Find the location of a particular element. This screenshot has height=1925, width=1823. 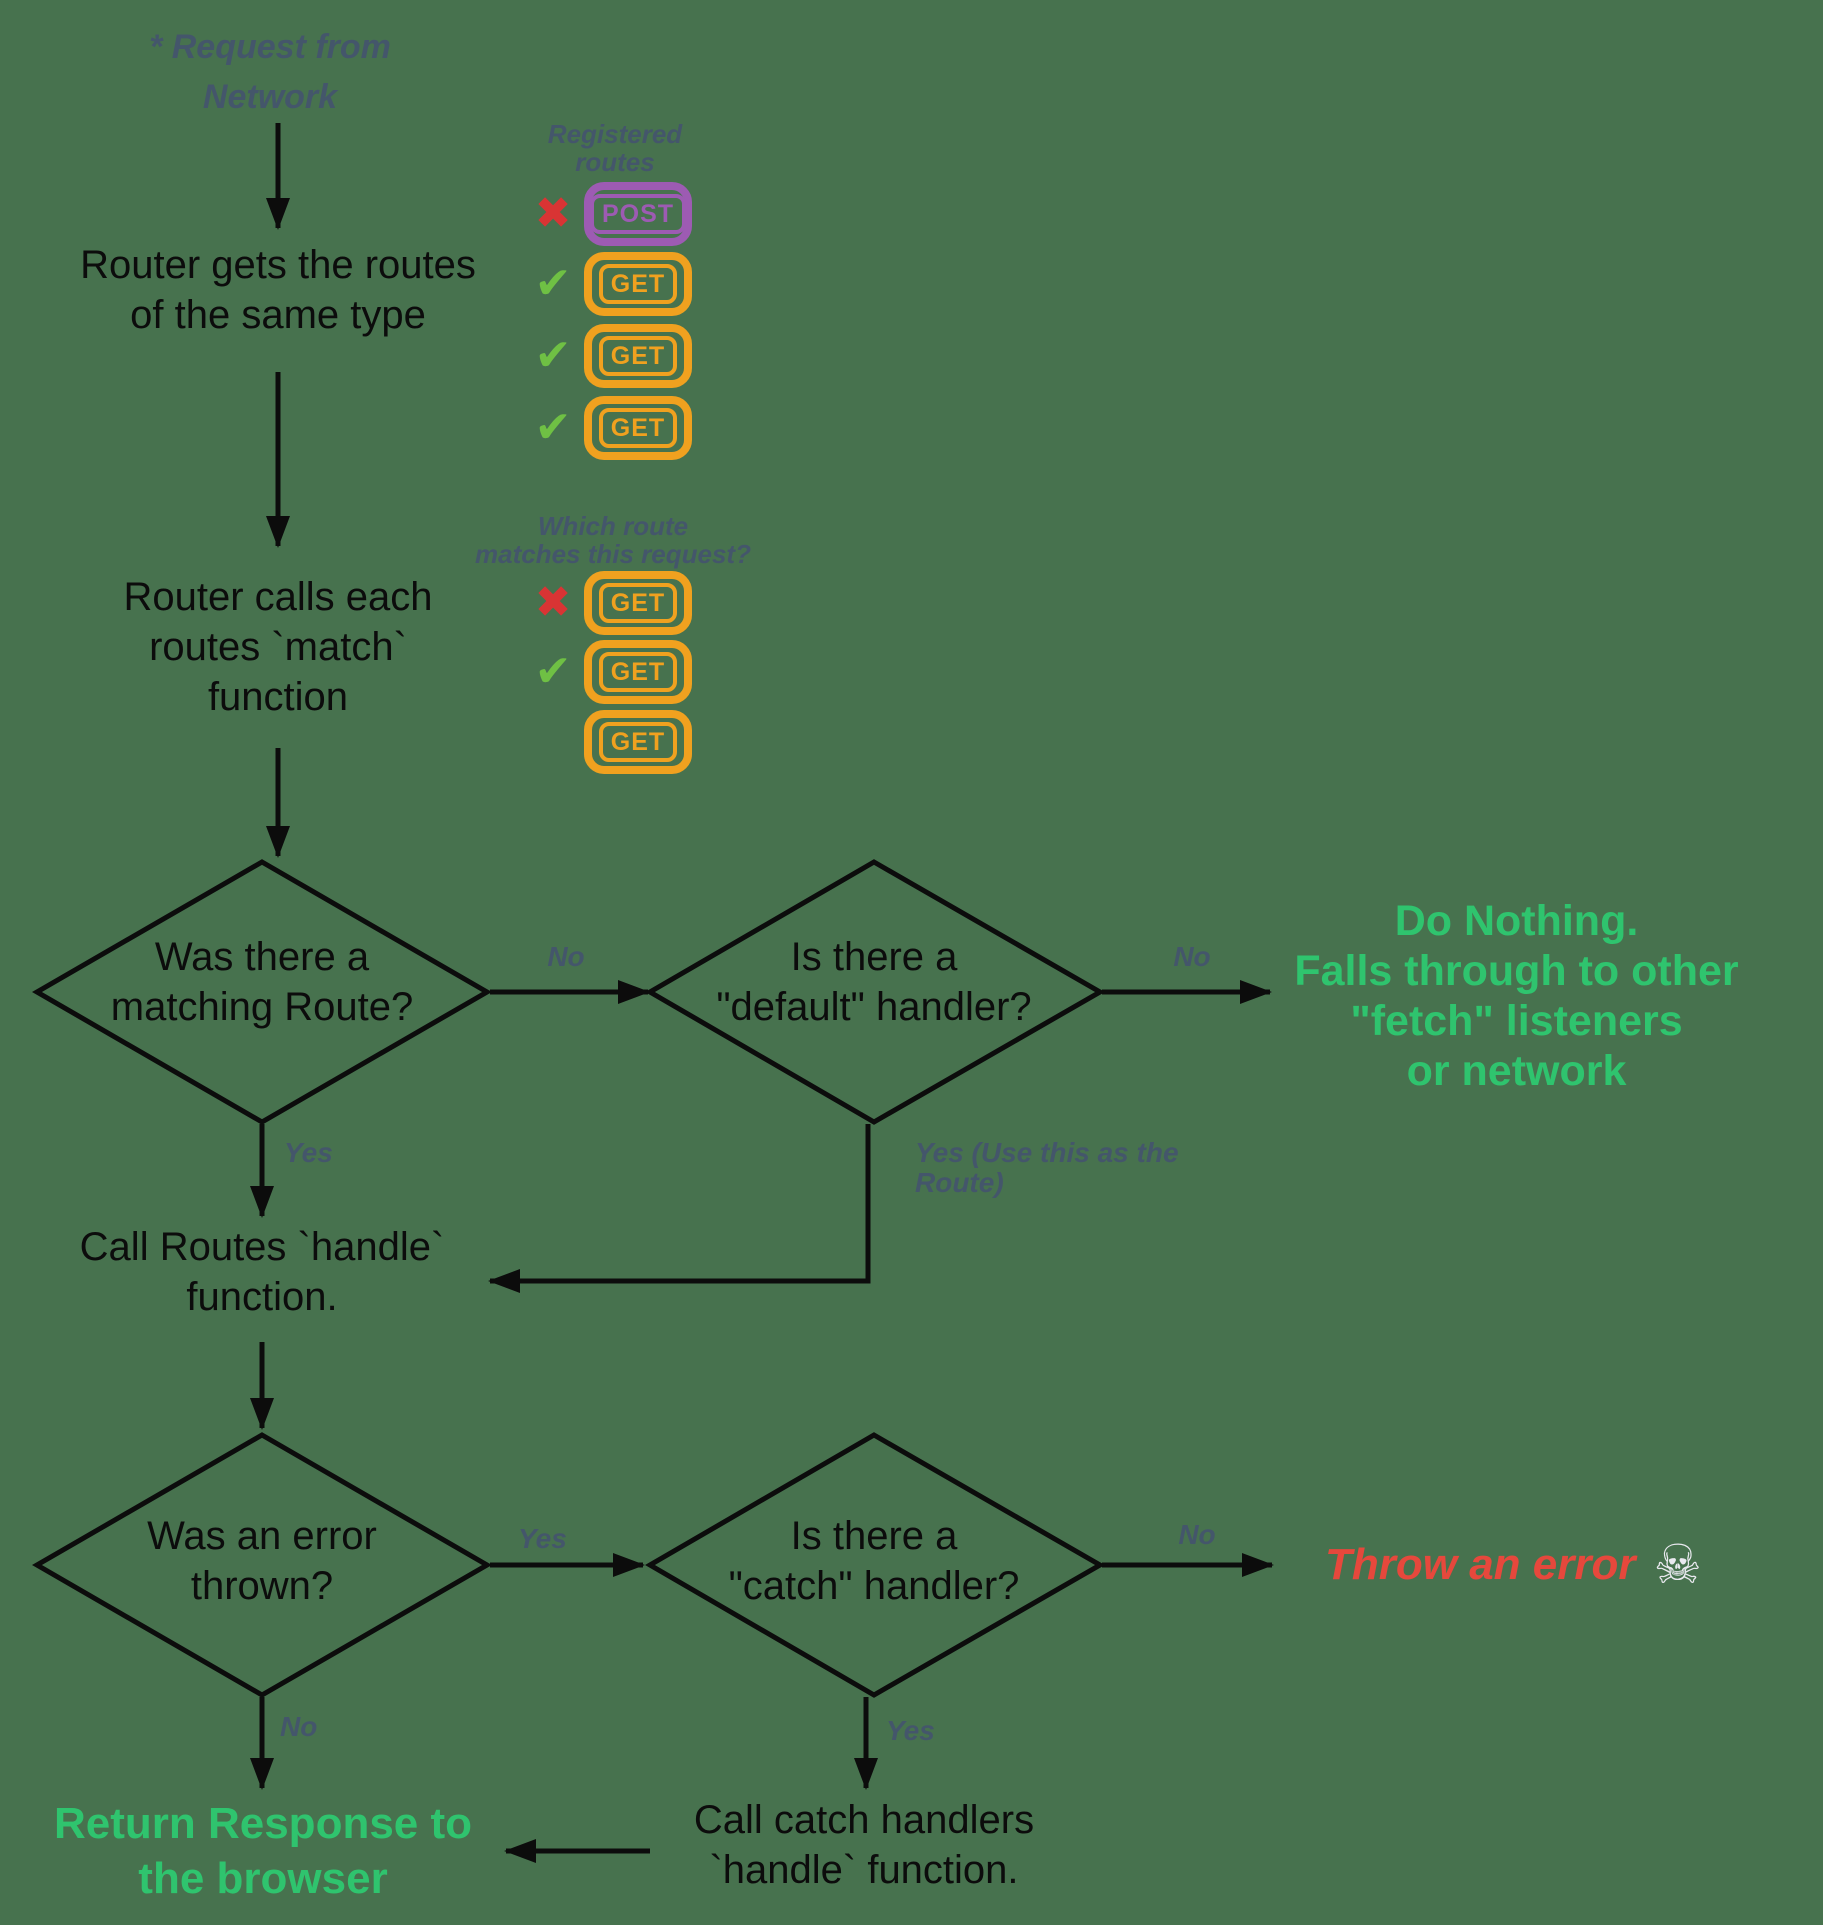

registered-route-get-1: ✔ GET is located at coordinates (610, 284).